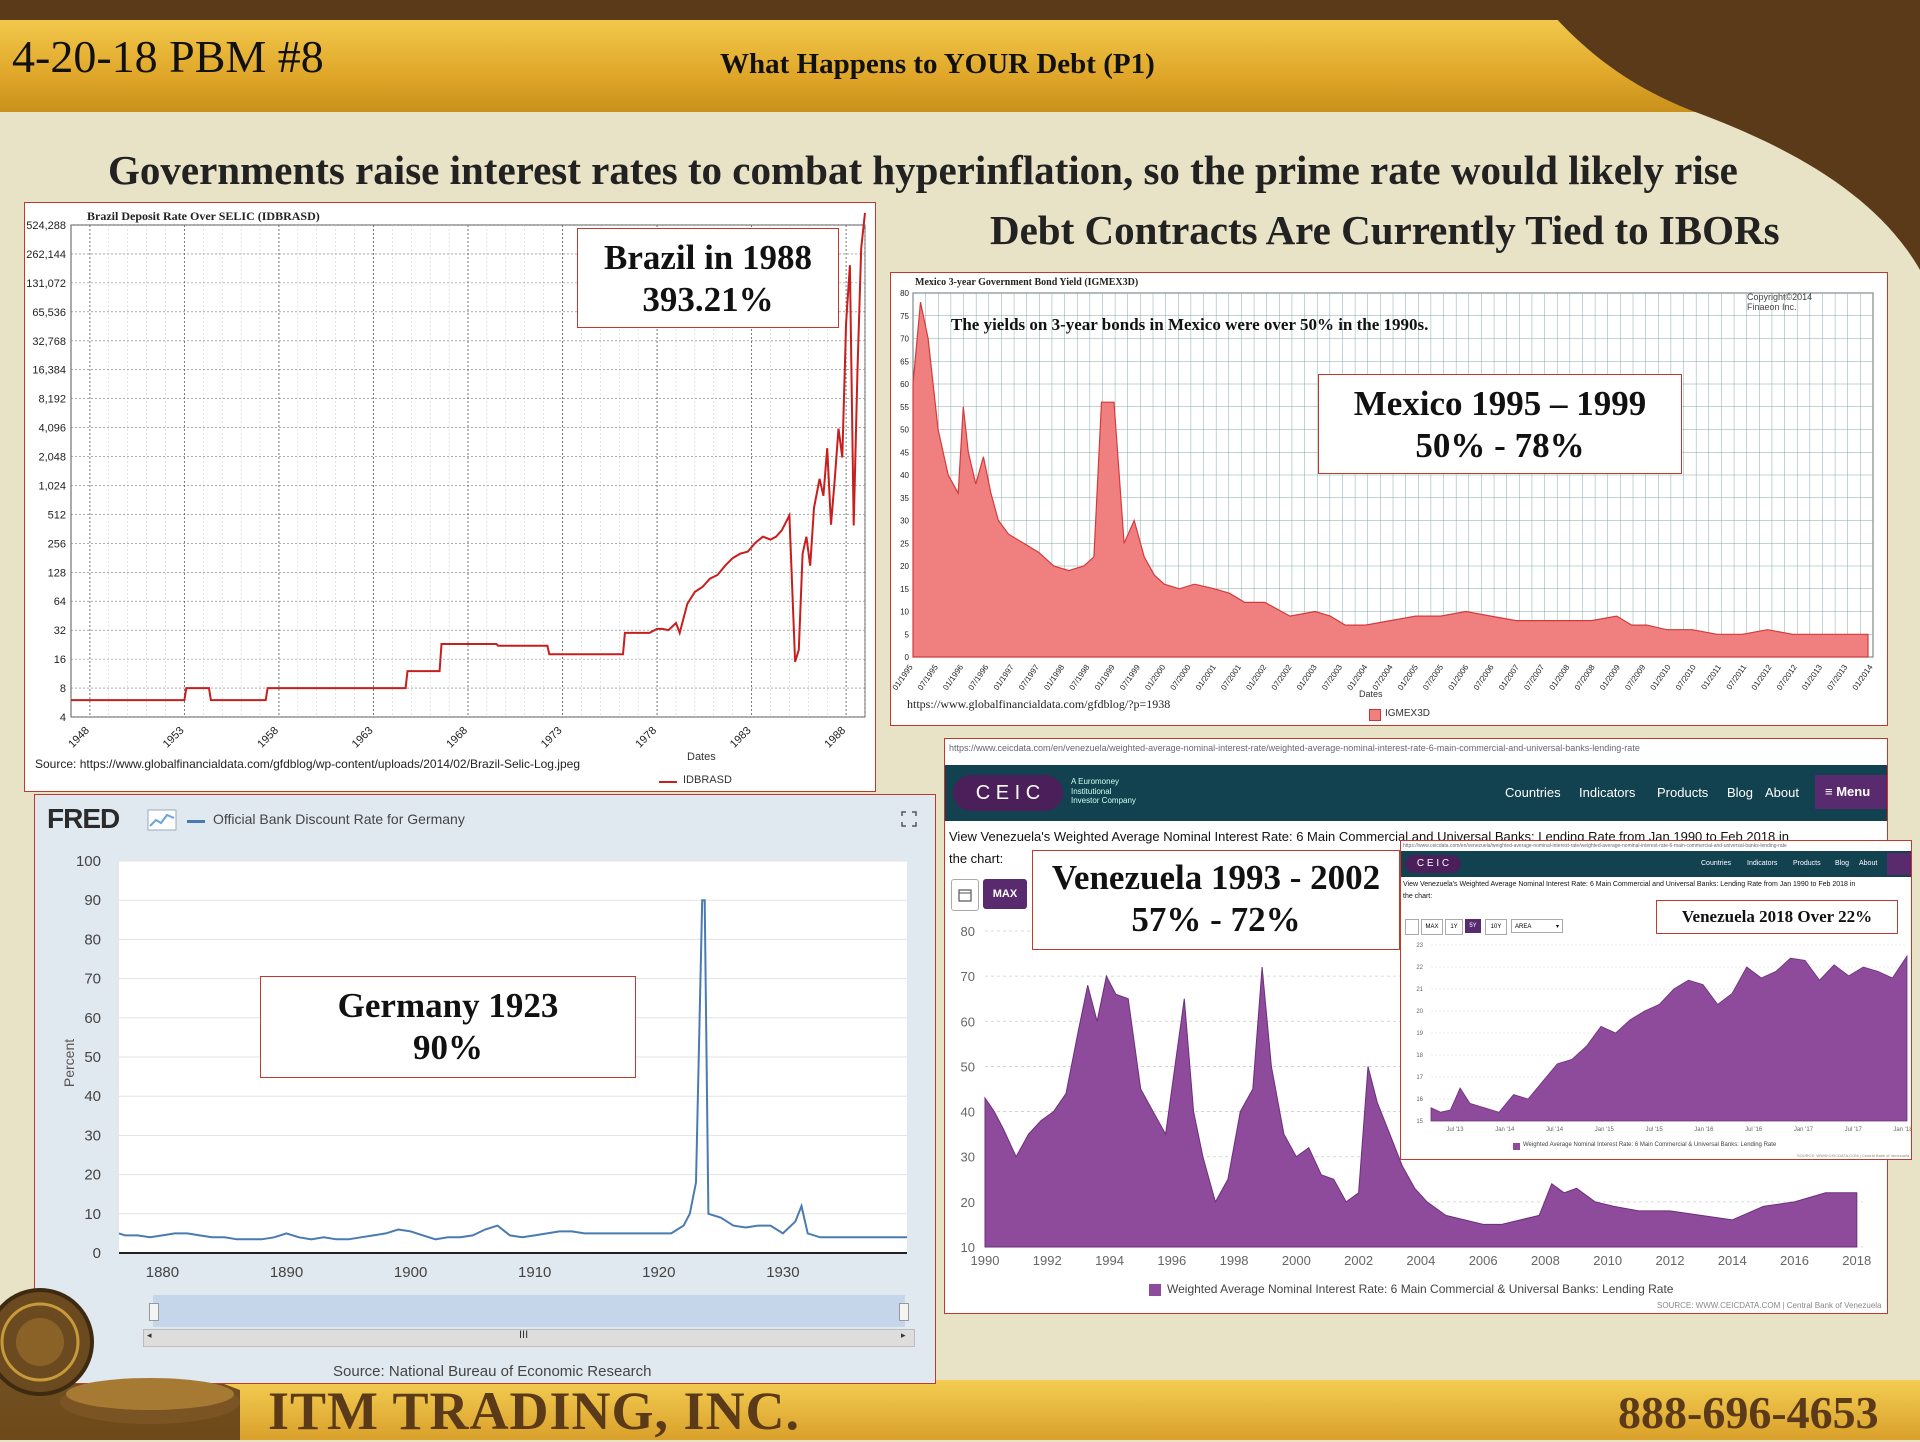  I want to click on venezuela-x-tick-label: 1996, so click(1171, 1260).